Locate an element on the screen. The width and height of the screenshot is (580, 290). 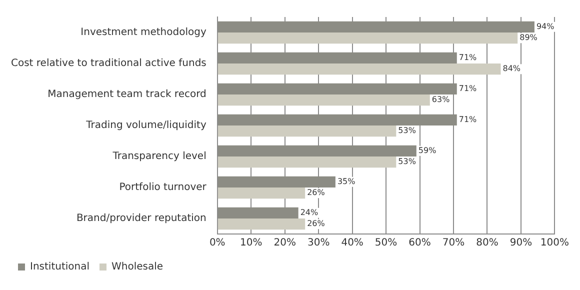
data-label: 35% is located at coordinates (346, 181).